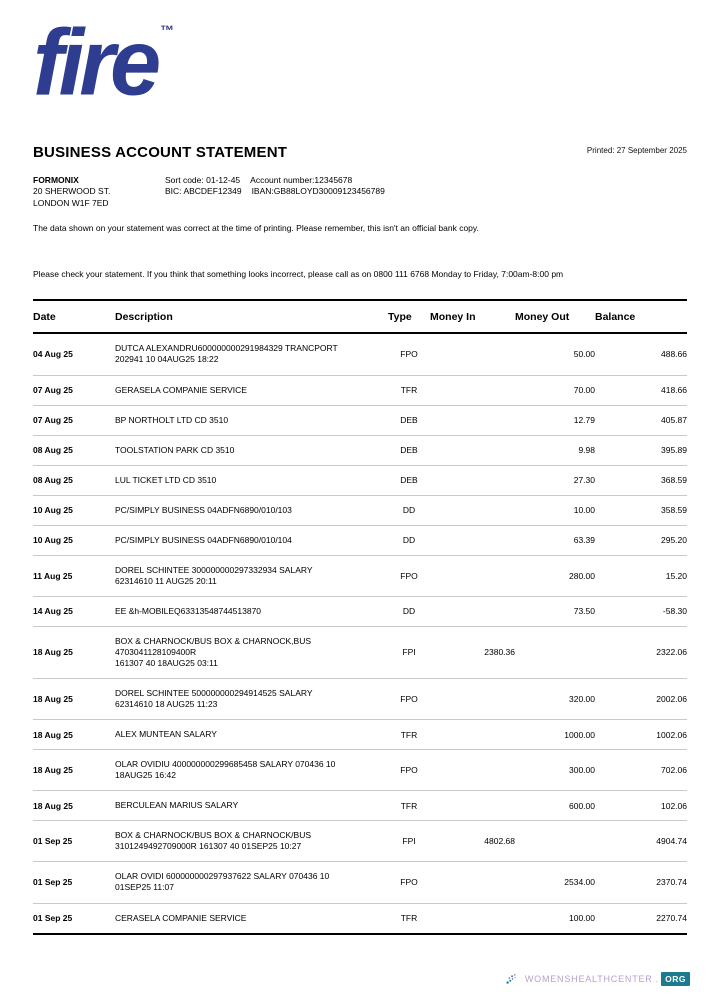 This screenshot has width=720, height=1000. Describe the element at coordinates (262, 191) in the screenshot. I see `iban-label: IBAN:` at that location.